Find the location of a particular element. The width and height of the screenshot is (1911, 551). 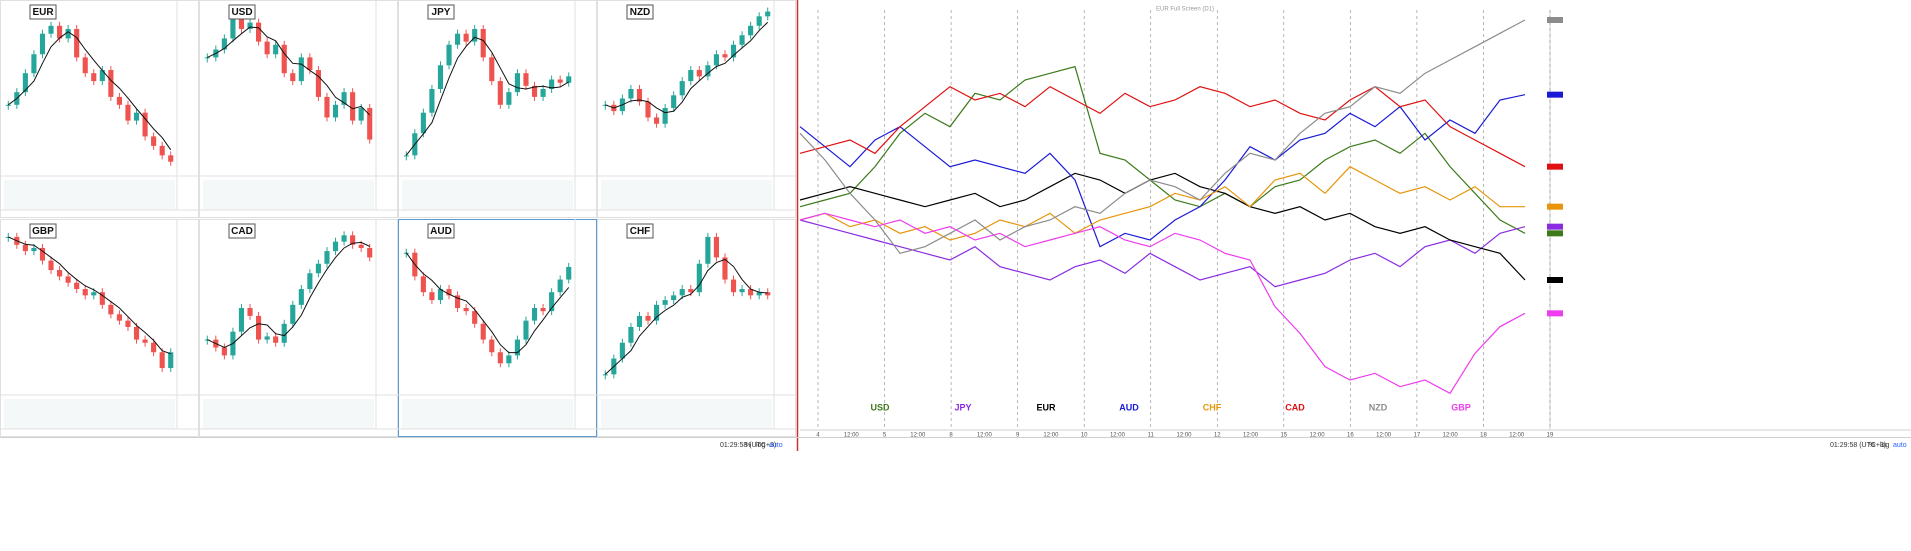

symbol-label: NZD is located at coordinates (640, 12).